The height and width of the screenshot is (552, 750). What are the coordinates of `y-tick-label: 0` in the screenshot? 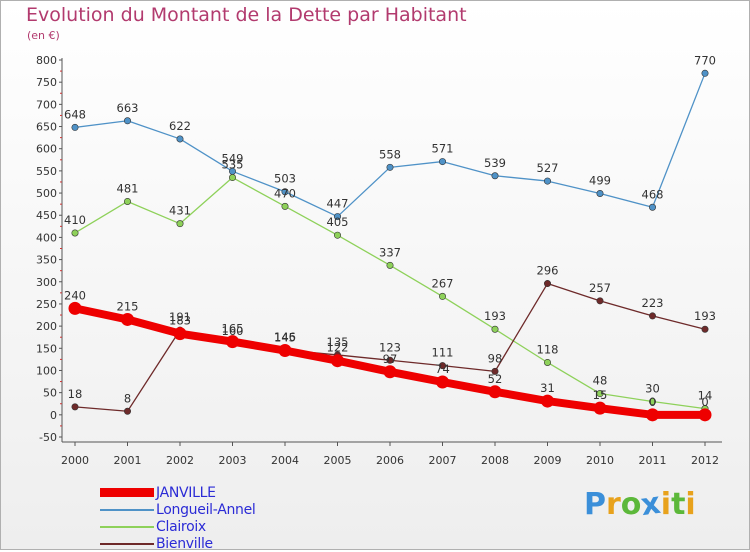 It's located at (53, 415).